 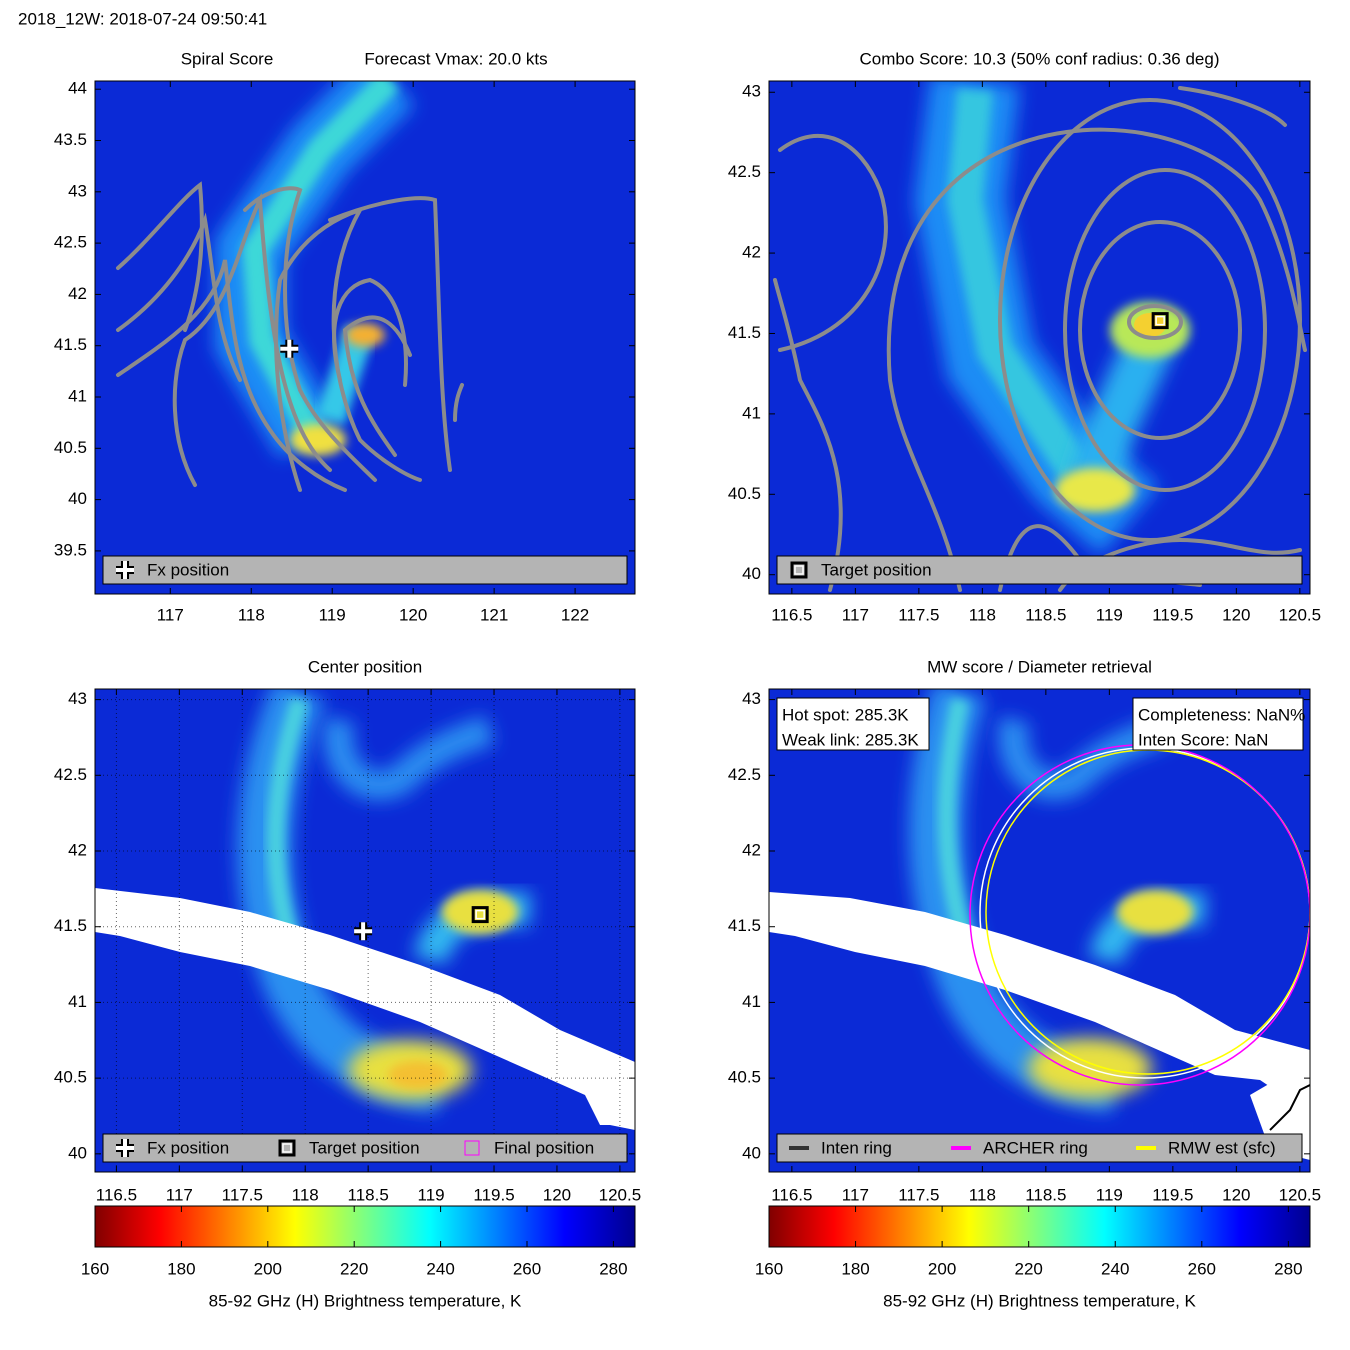 What do you see at coordinates (494, 614) in the screenshot?
I see `x-tick-label: 121` at bounding box center [494, 614].